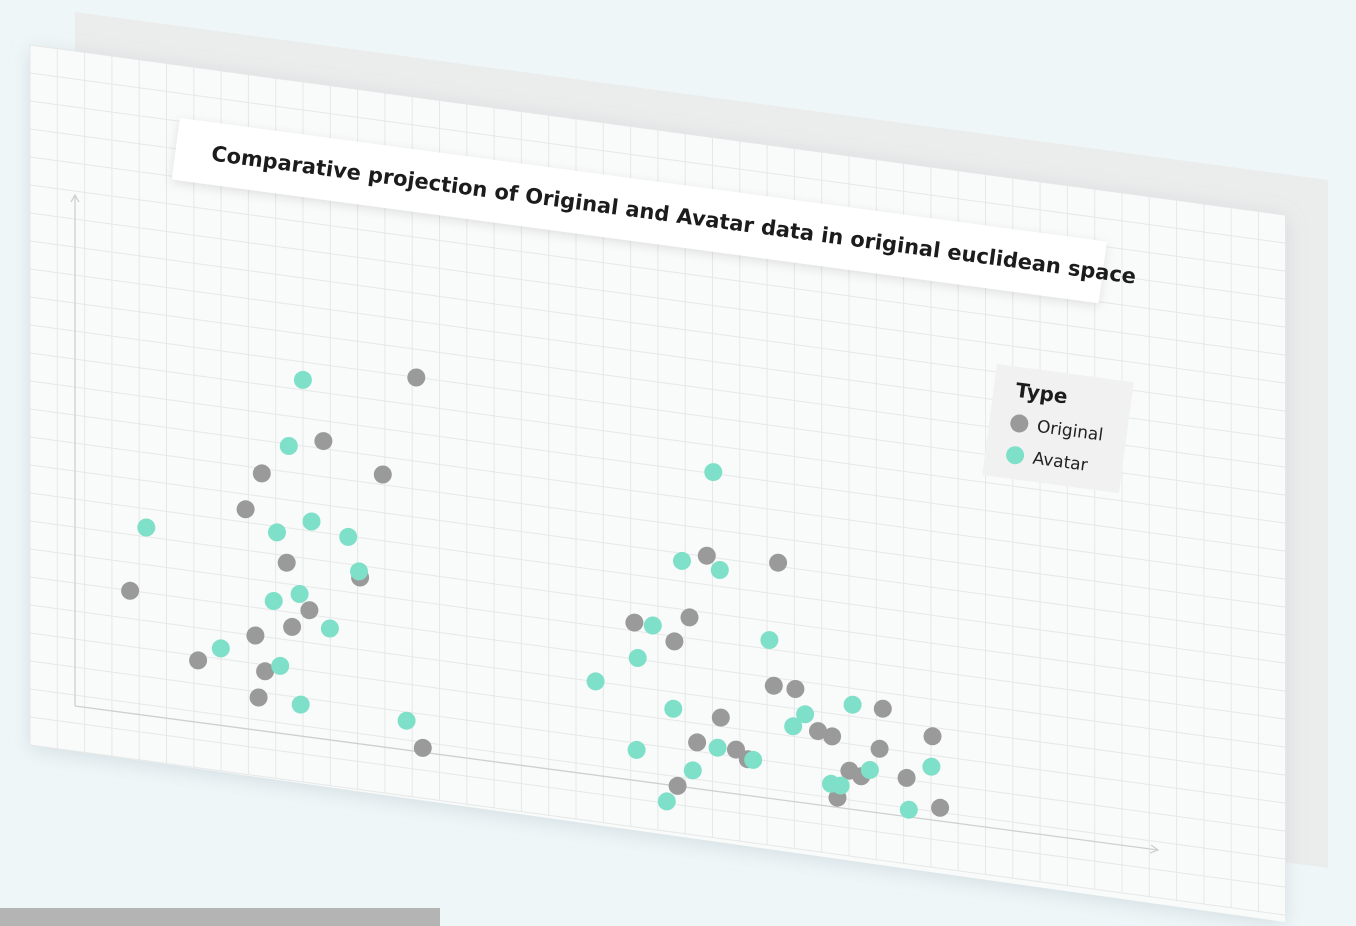 The image size is (1356, 926). Describe the element at coordinates (75, 198) in the screenshot. I see `y-axis-arrow` at that location.